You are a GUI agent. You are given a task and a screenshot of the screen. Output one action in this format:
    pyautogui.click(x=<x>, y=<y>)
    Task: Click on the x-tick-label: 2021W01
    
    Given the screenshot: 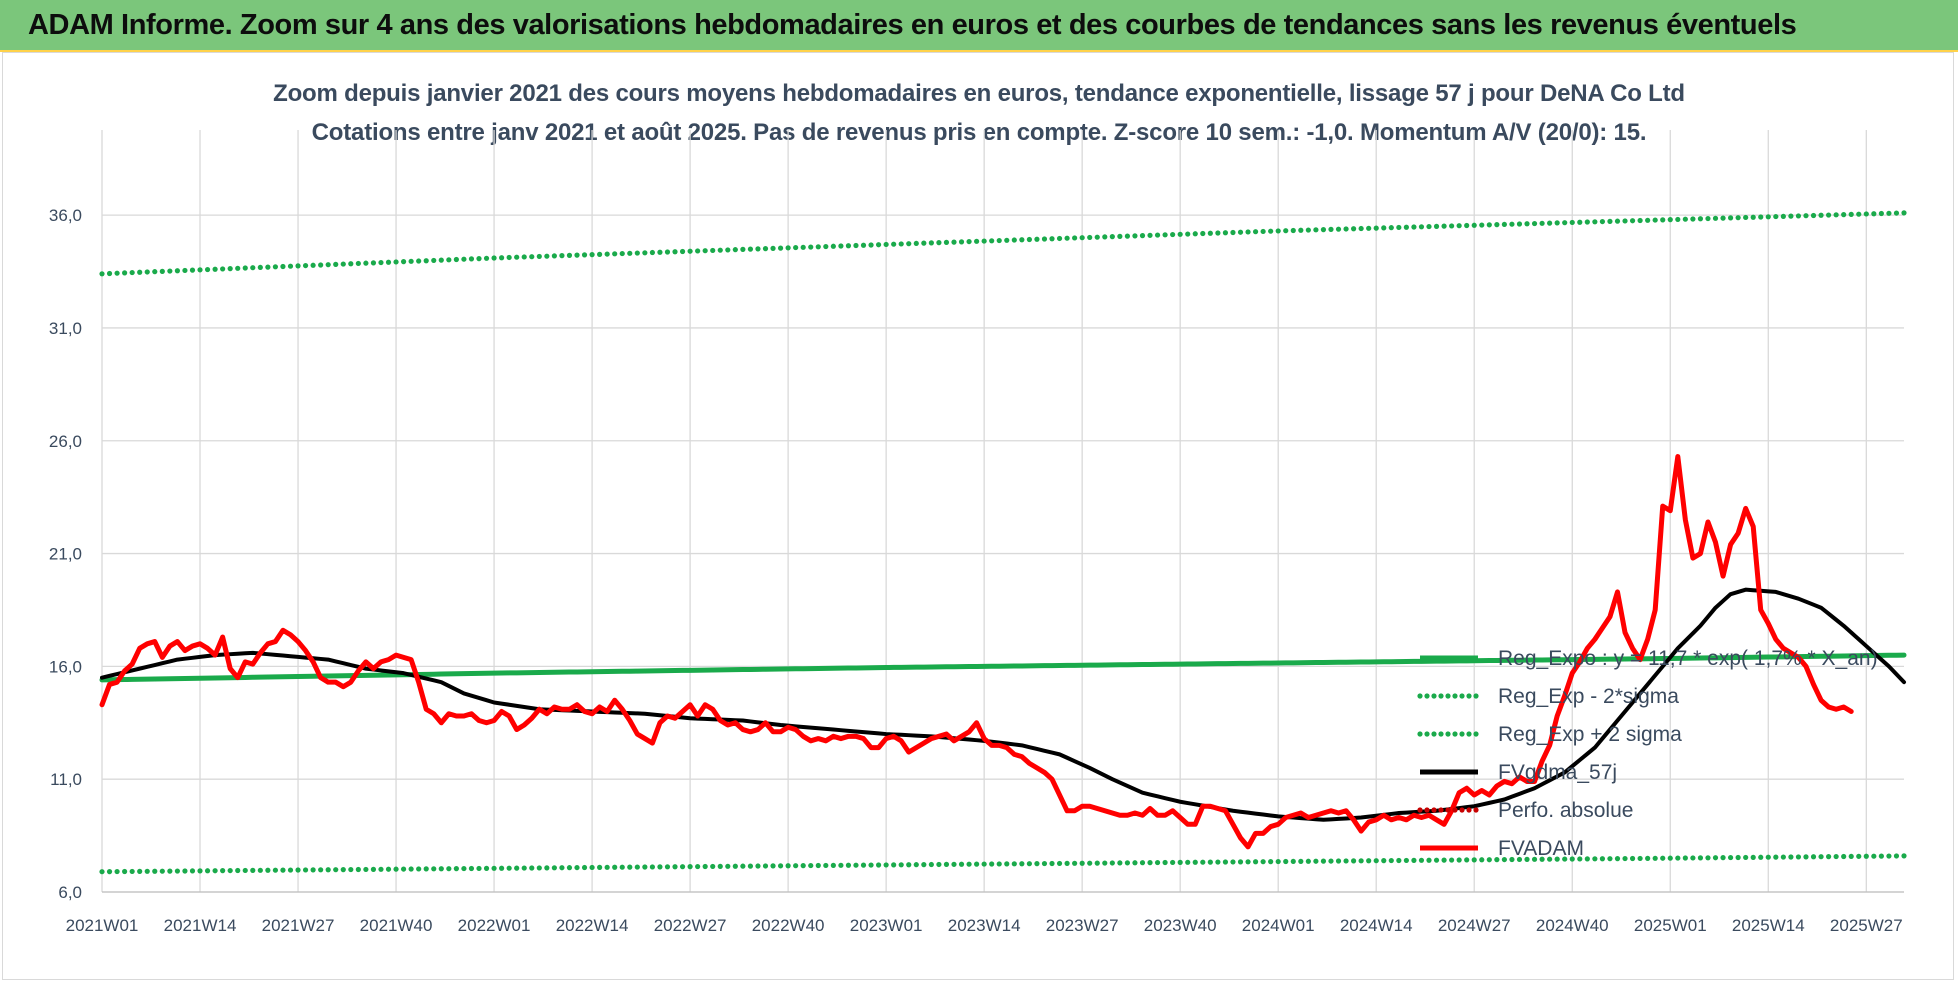 What is the action you would take?
    pyautogui.click(x=102, y=925)
    